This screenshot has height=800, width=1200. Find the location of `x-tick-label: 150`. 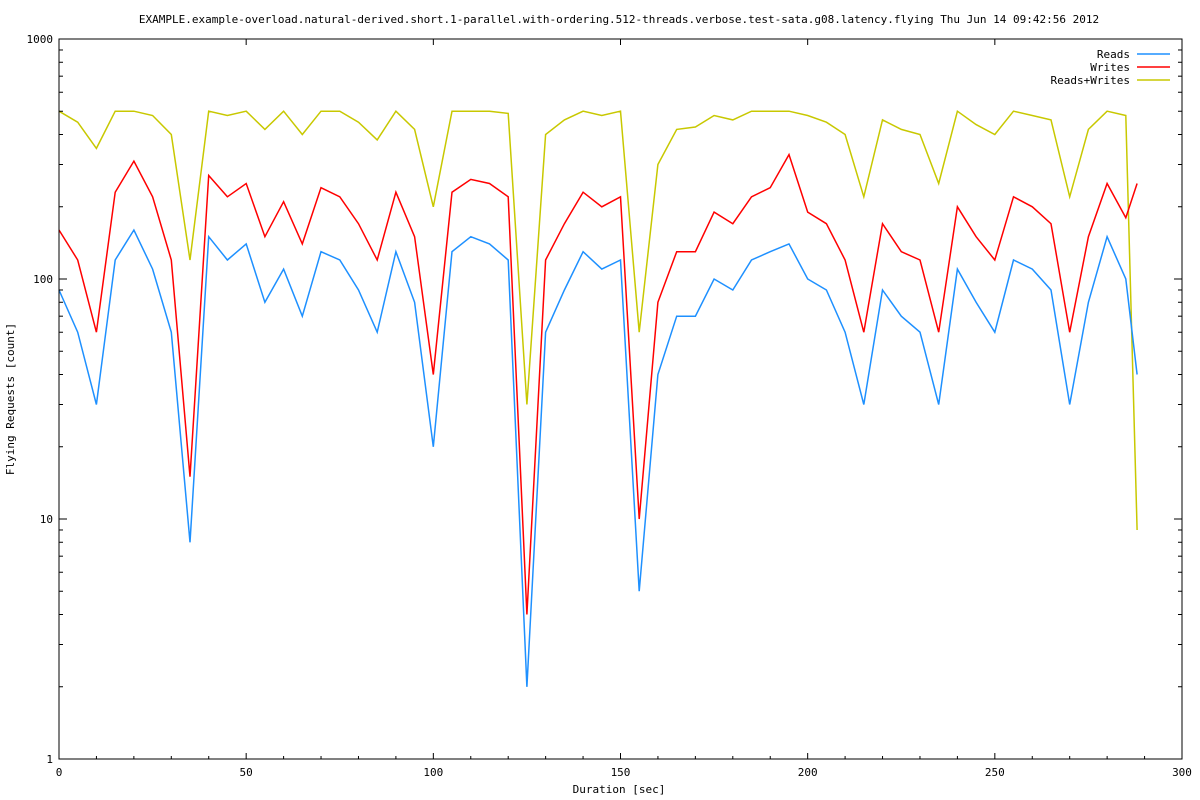

x-tick-label: 150 is located at coordinates (621, 772).